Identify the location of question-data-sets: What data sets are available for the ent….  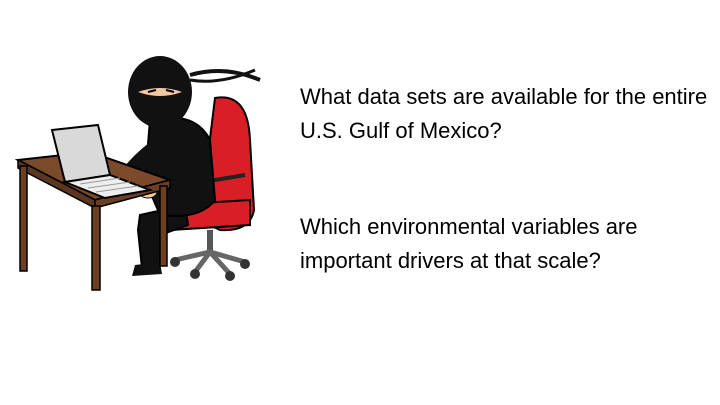
(504, 113).